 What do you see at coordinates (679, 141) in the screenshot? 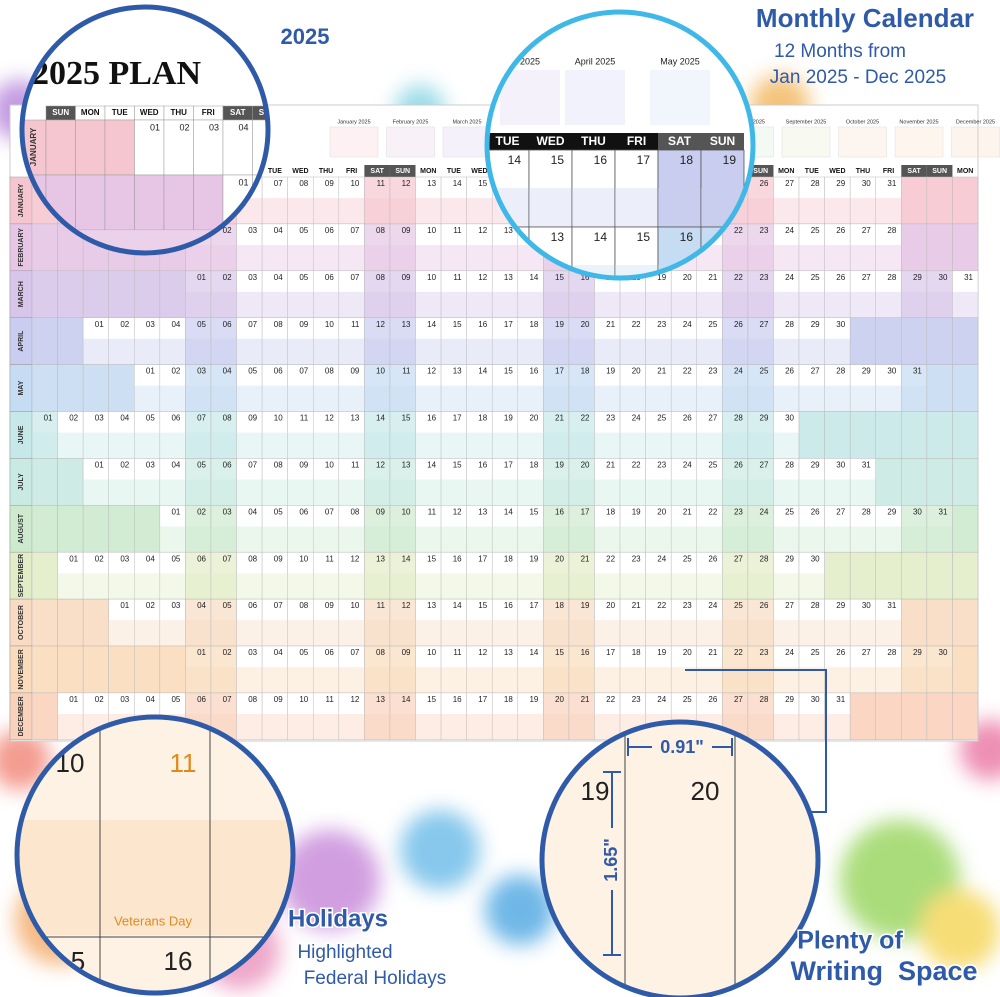
I see `weekday-header-bg` at bounding box center [679, 141].